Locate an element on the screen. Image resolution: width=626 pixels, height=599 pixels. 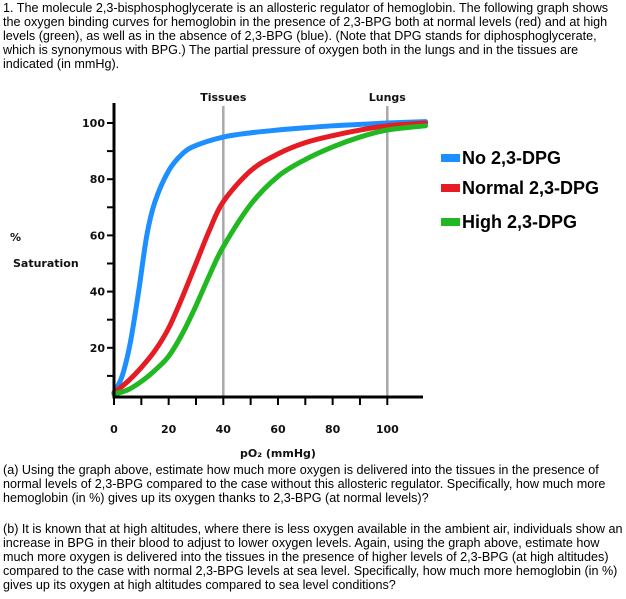
x-tick-label: 20 is located at coordinates (169, 429).